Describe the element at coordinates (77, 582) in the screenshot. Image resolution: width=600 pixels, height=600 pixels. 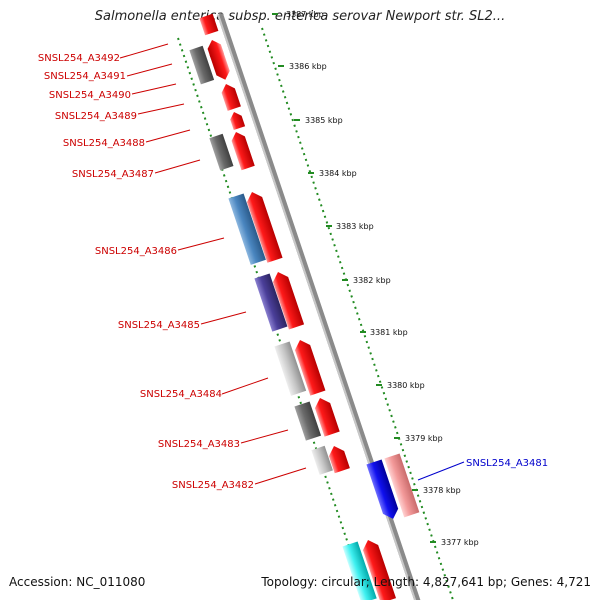
I see `accession-label: Accession: NC_011080` at that location.